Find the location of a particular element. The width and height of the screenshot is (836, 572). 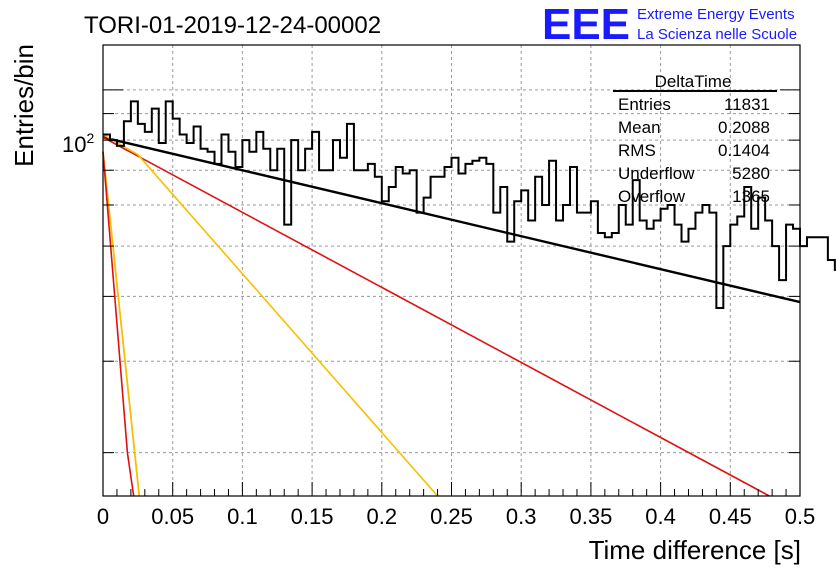

x-tick-label: 0.25 is located at coordinates (451, 516).